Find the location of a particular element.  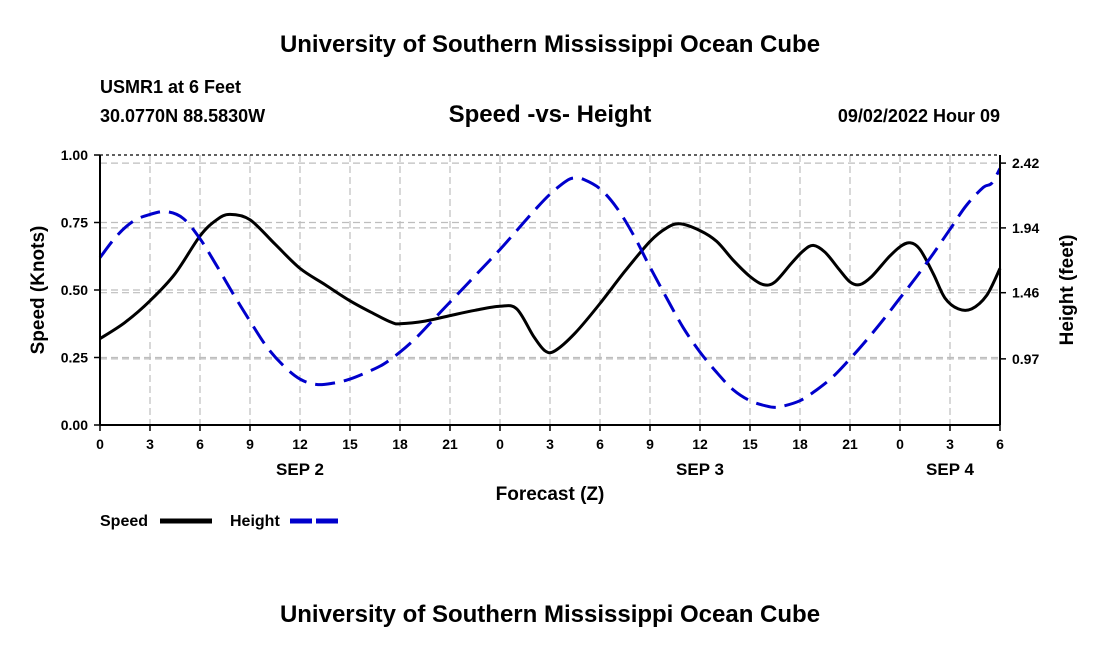

station-label: USMR1 at 6 Feet is located at coordinates (171, 87).